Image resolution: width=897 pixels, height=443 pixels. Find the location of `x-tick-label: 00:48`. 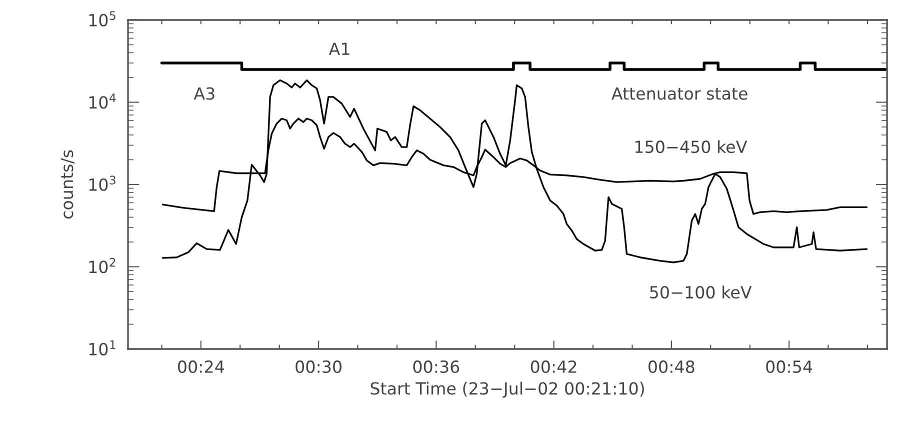

x-tick-label: 00:48 is located at coordinates (671, 367).